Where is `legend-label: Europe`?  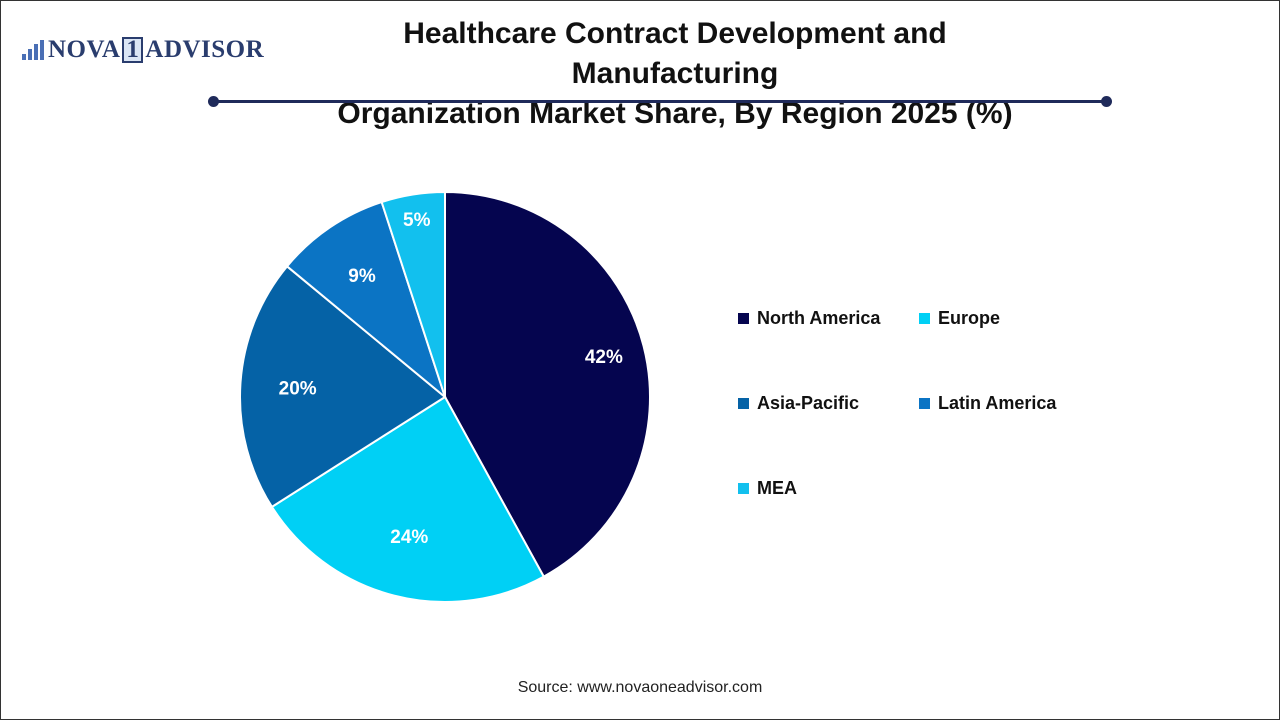
legend-label: Europe is located at coordinates (969, 318).